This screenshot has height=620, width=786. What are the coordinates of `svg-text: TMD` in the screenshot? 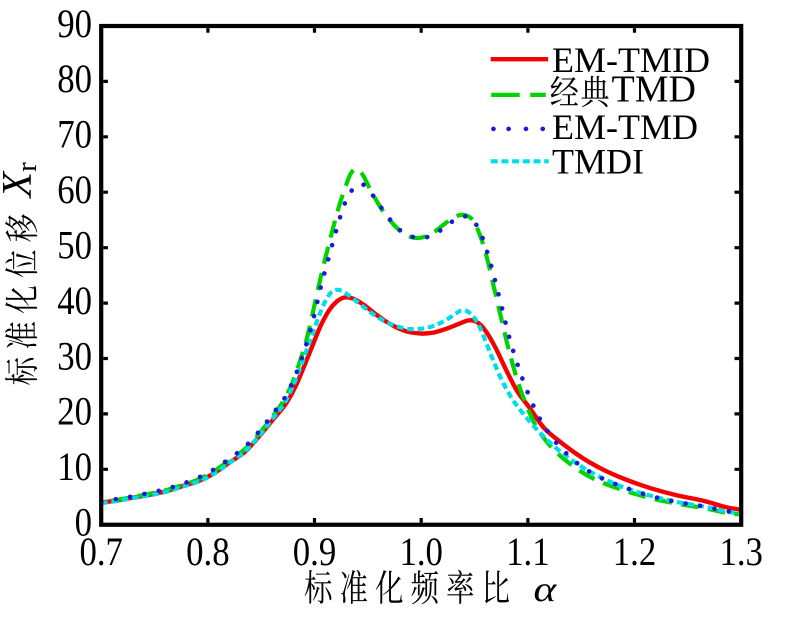 It's located at (654, 90).